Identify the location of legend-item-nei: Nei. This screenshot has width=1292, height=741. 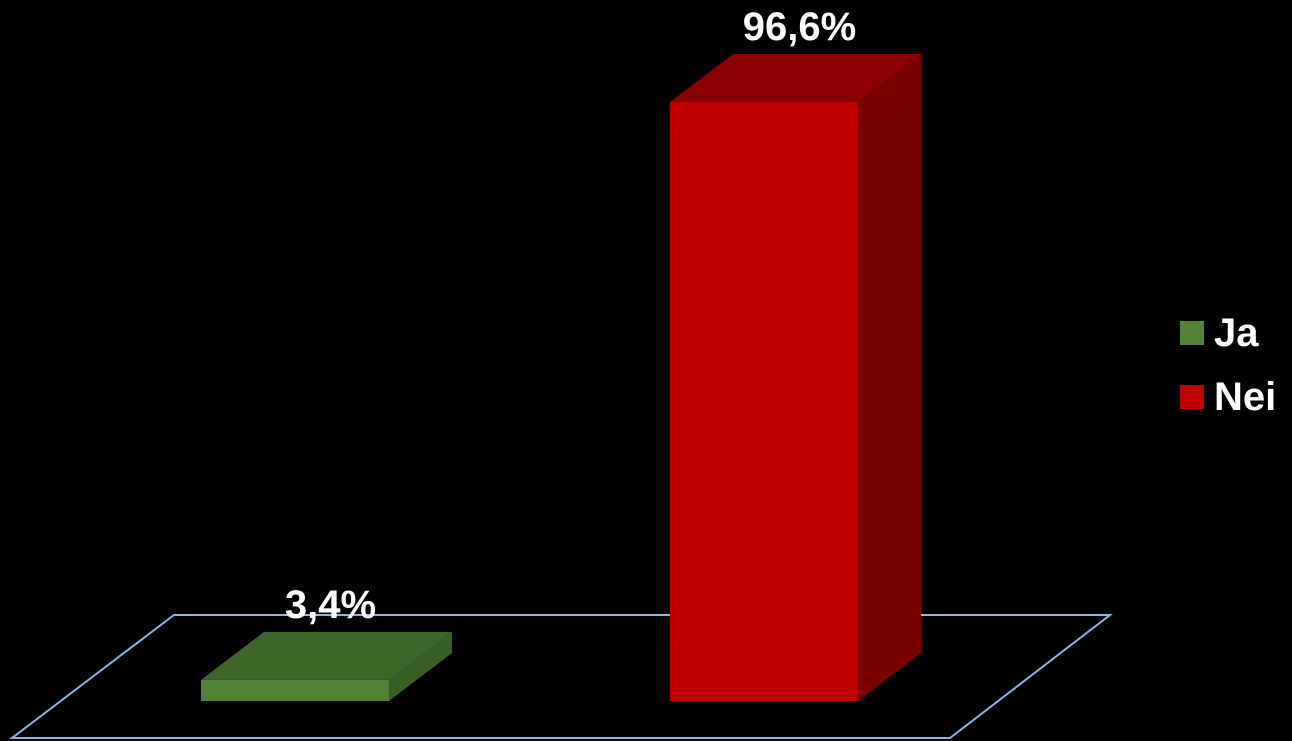
(1228, 397).